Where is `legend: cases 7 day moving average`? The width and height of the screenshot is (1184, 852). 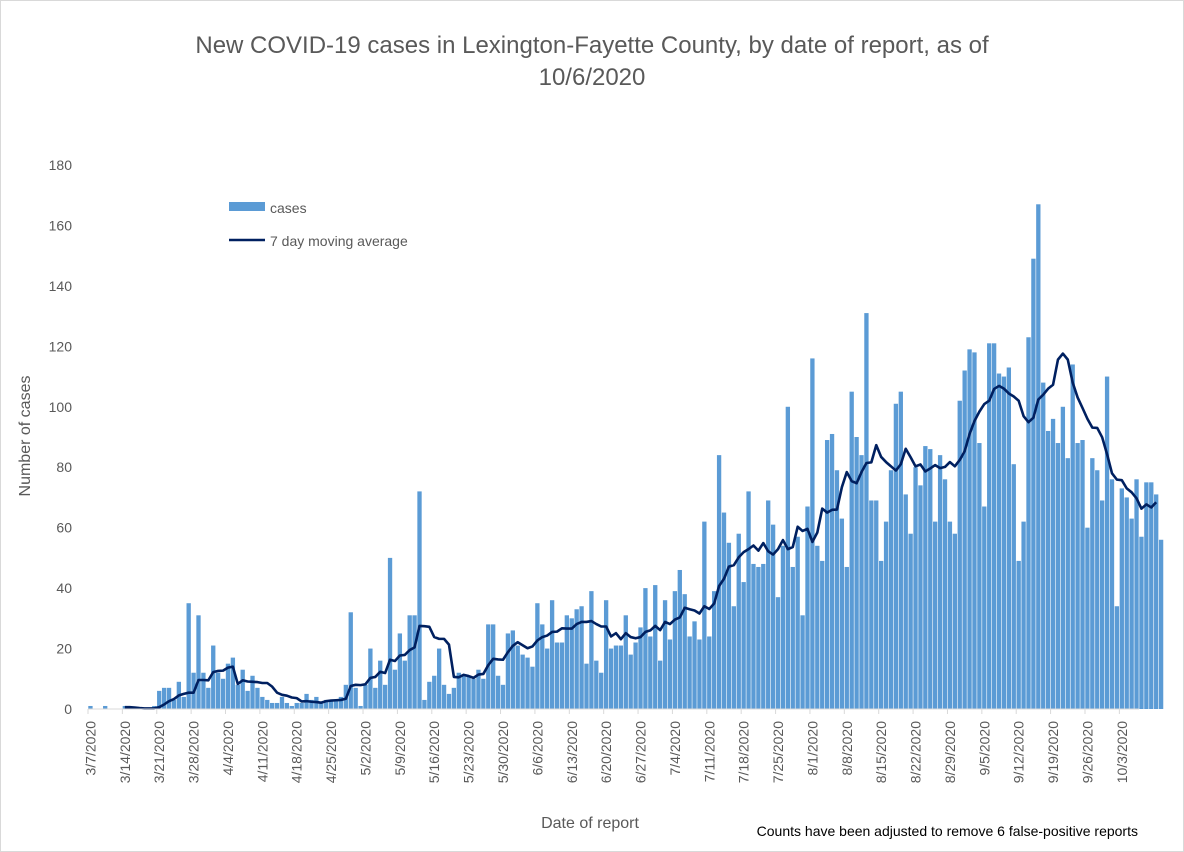 legend: cases 7 day moving average is located at coordinates (318, 224).